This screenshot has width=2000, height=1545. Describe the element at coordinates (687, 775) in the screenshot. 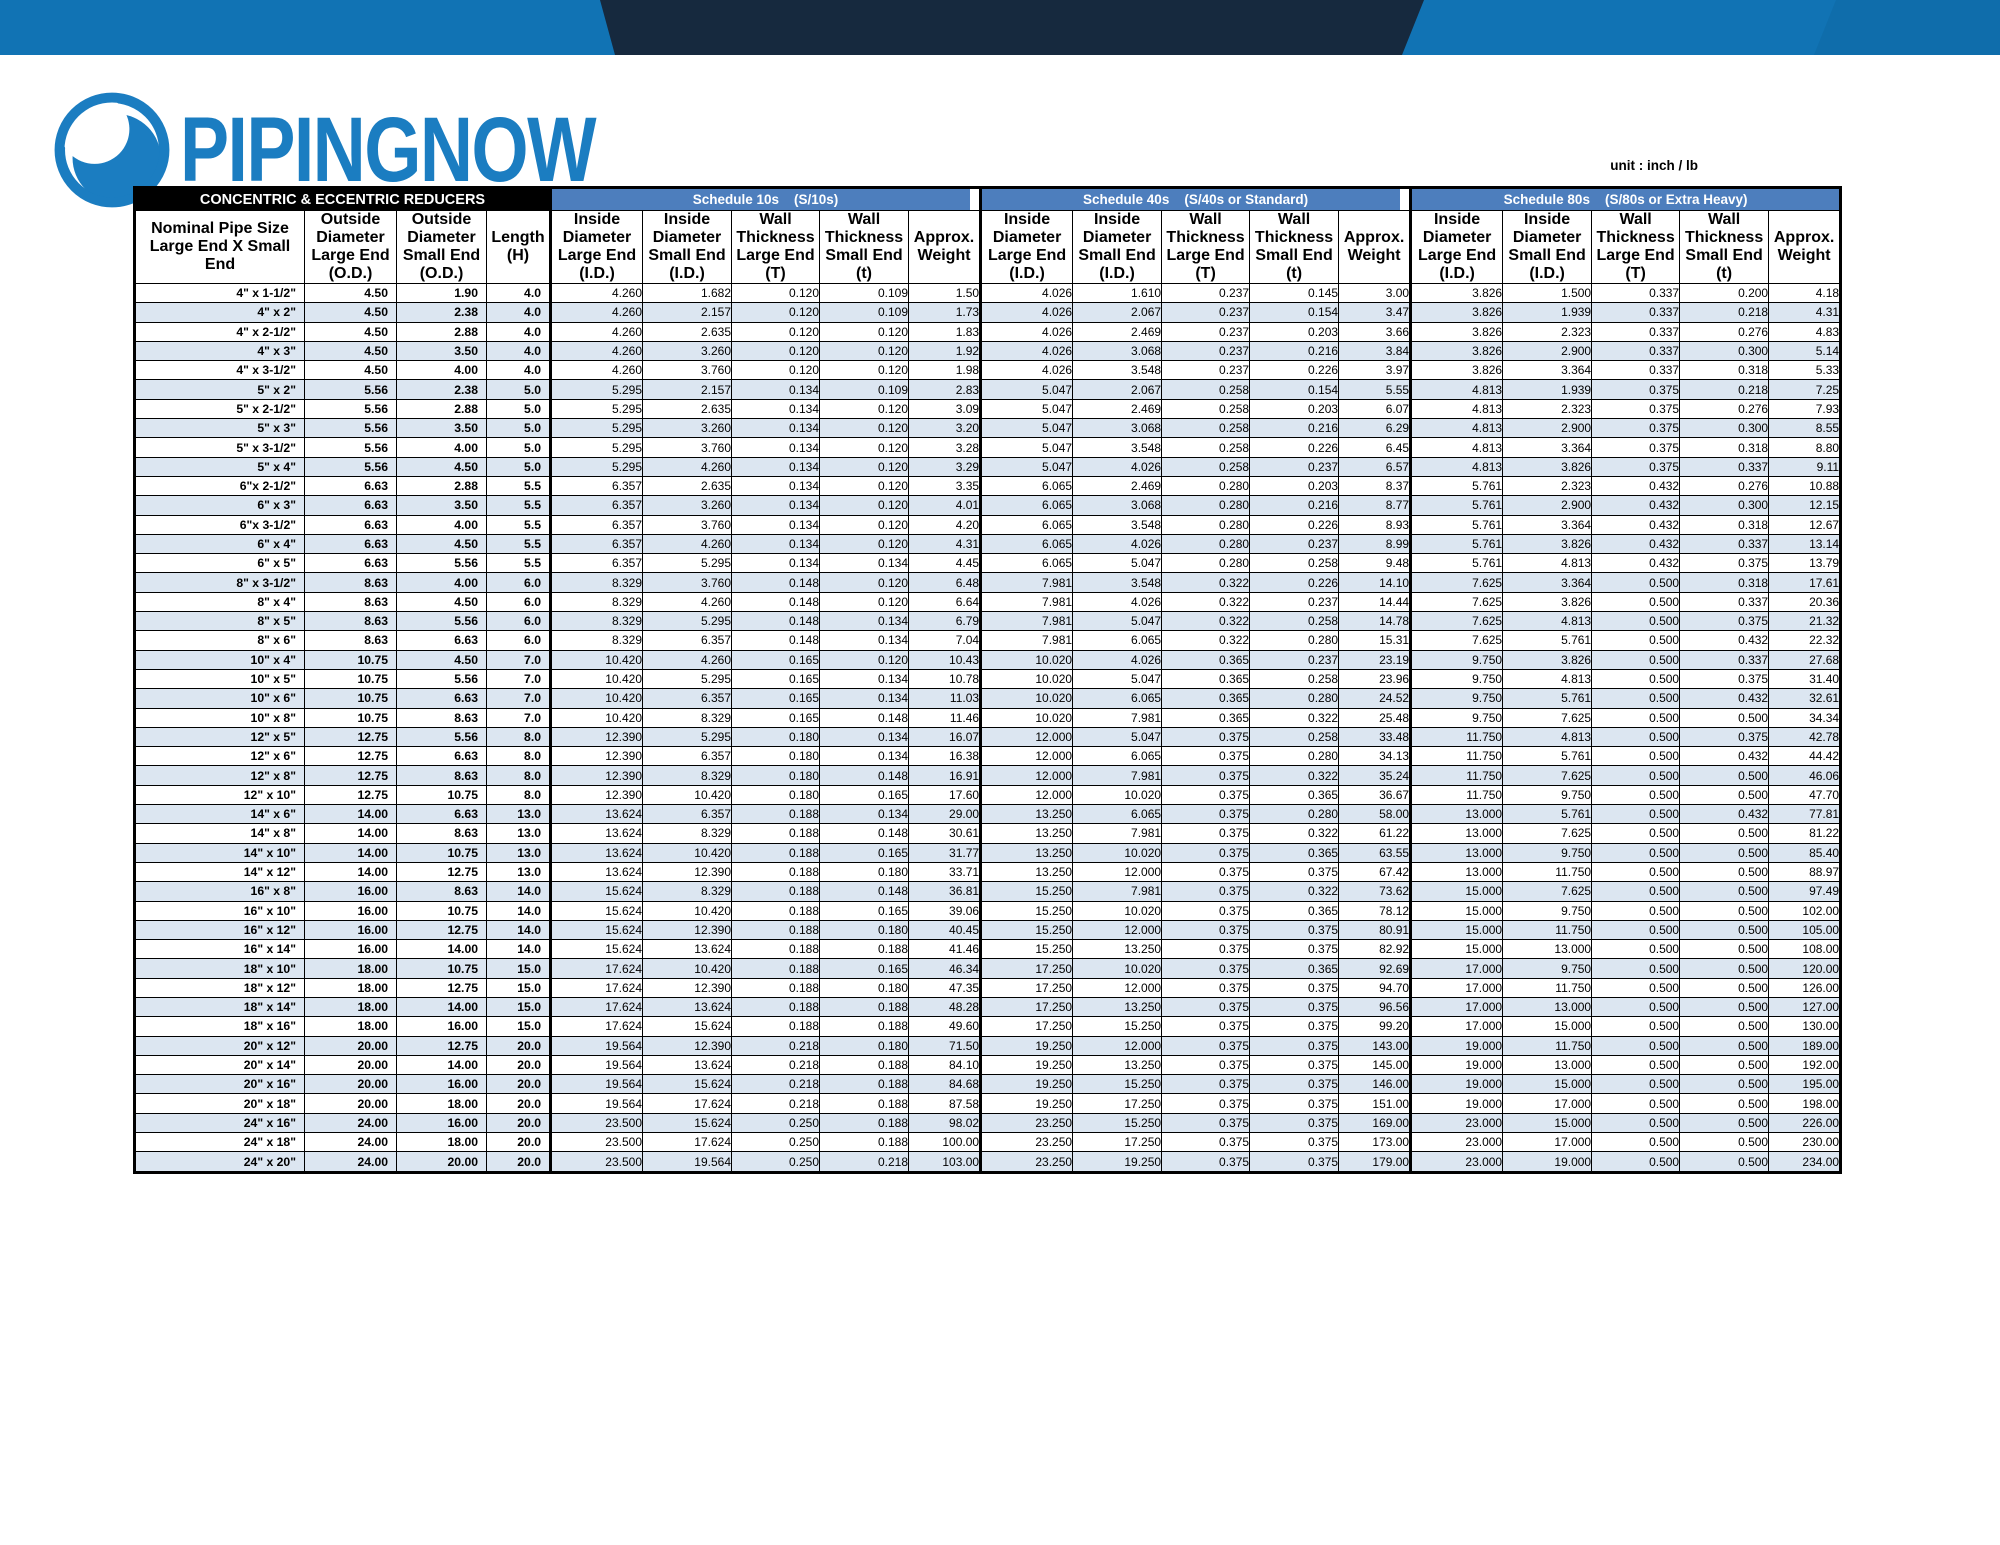

I see `cell-s10-id-small: 8.329` at that location.